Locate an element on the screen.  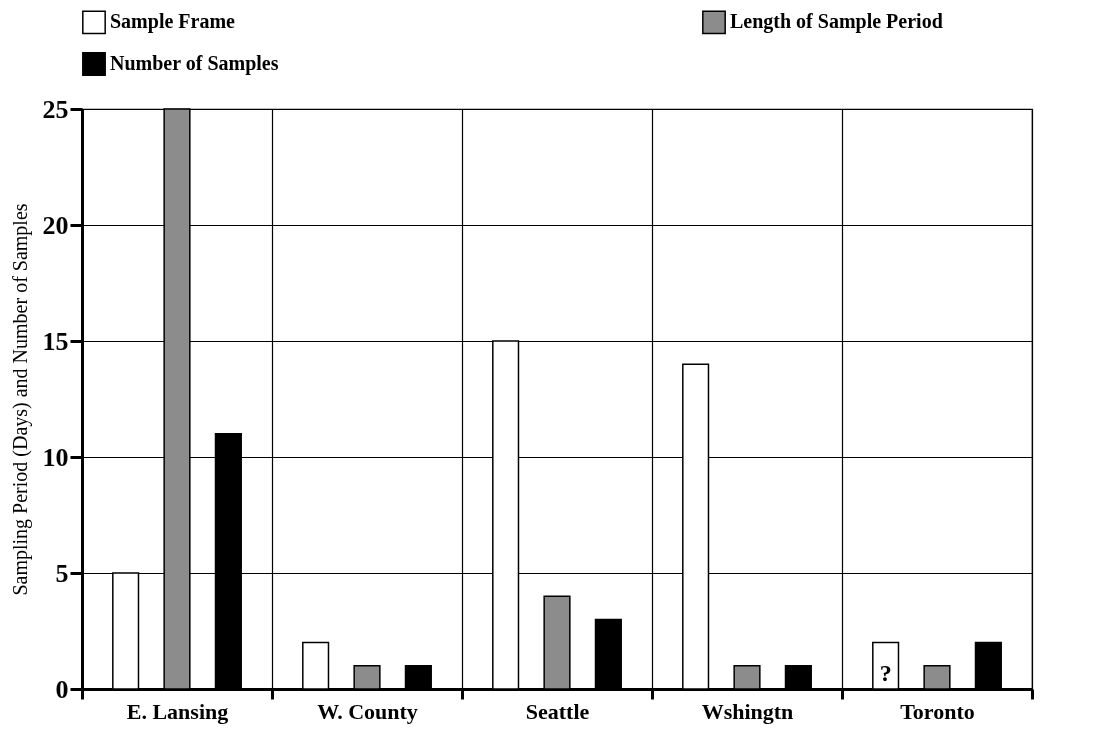
y-tick-label: 20 is located at coordinates (55, 225).